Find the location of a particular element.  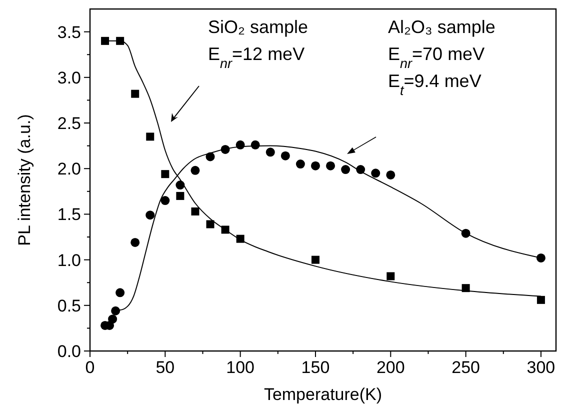

y-tick-label: 2.0 is located at coordinates (69, 169).